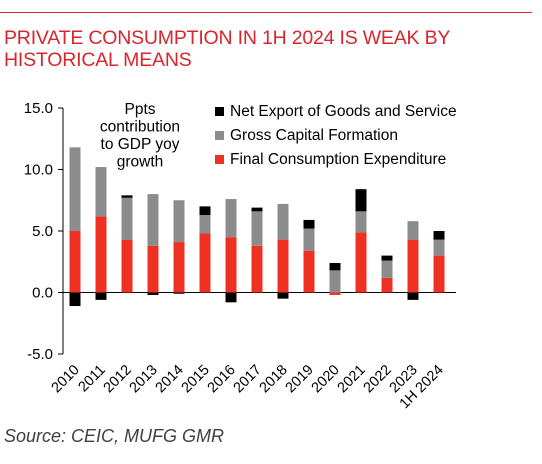 The width and height of the screenshot is (542, 464). What do you see at coordinates (314, 135) in the screenshot?
I see `legend-label: Gross Capital Formation` at bounding box center [314, 135].